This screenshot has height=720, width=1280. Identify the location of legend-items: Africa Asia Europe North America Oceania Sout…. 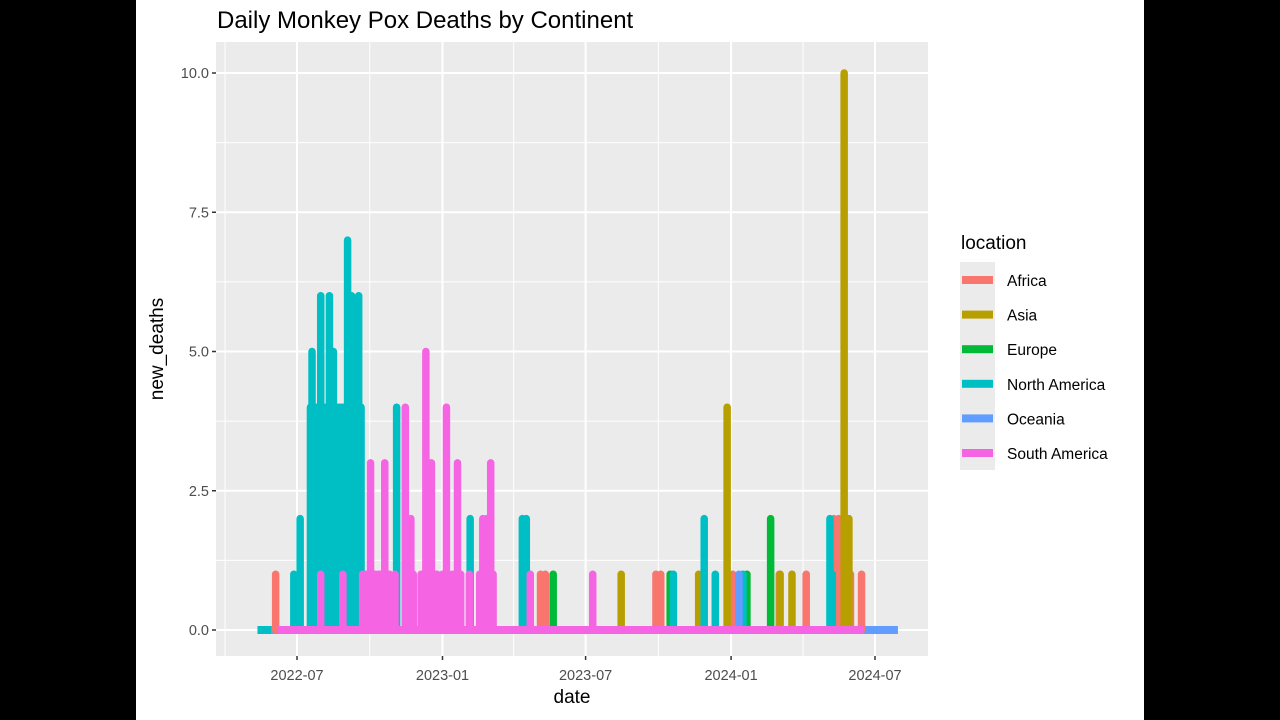
(1035, 368).